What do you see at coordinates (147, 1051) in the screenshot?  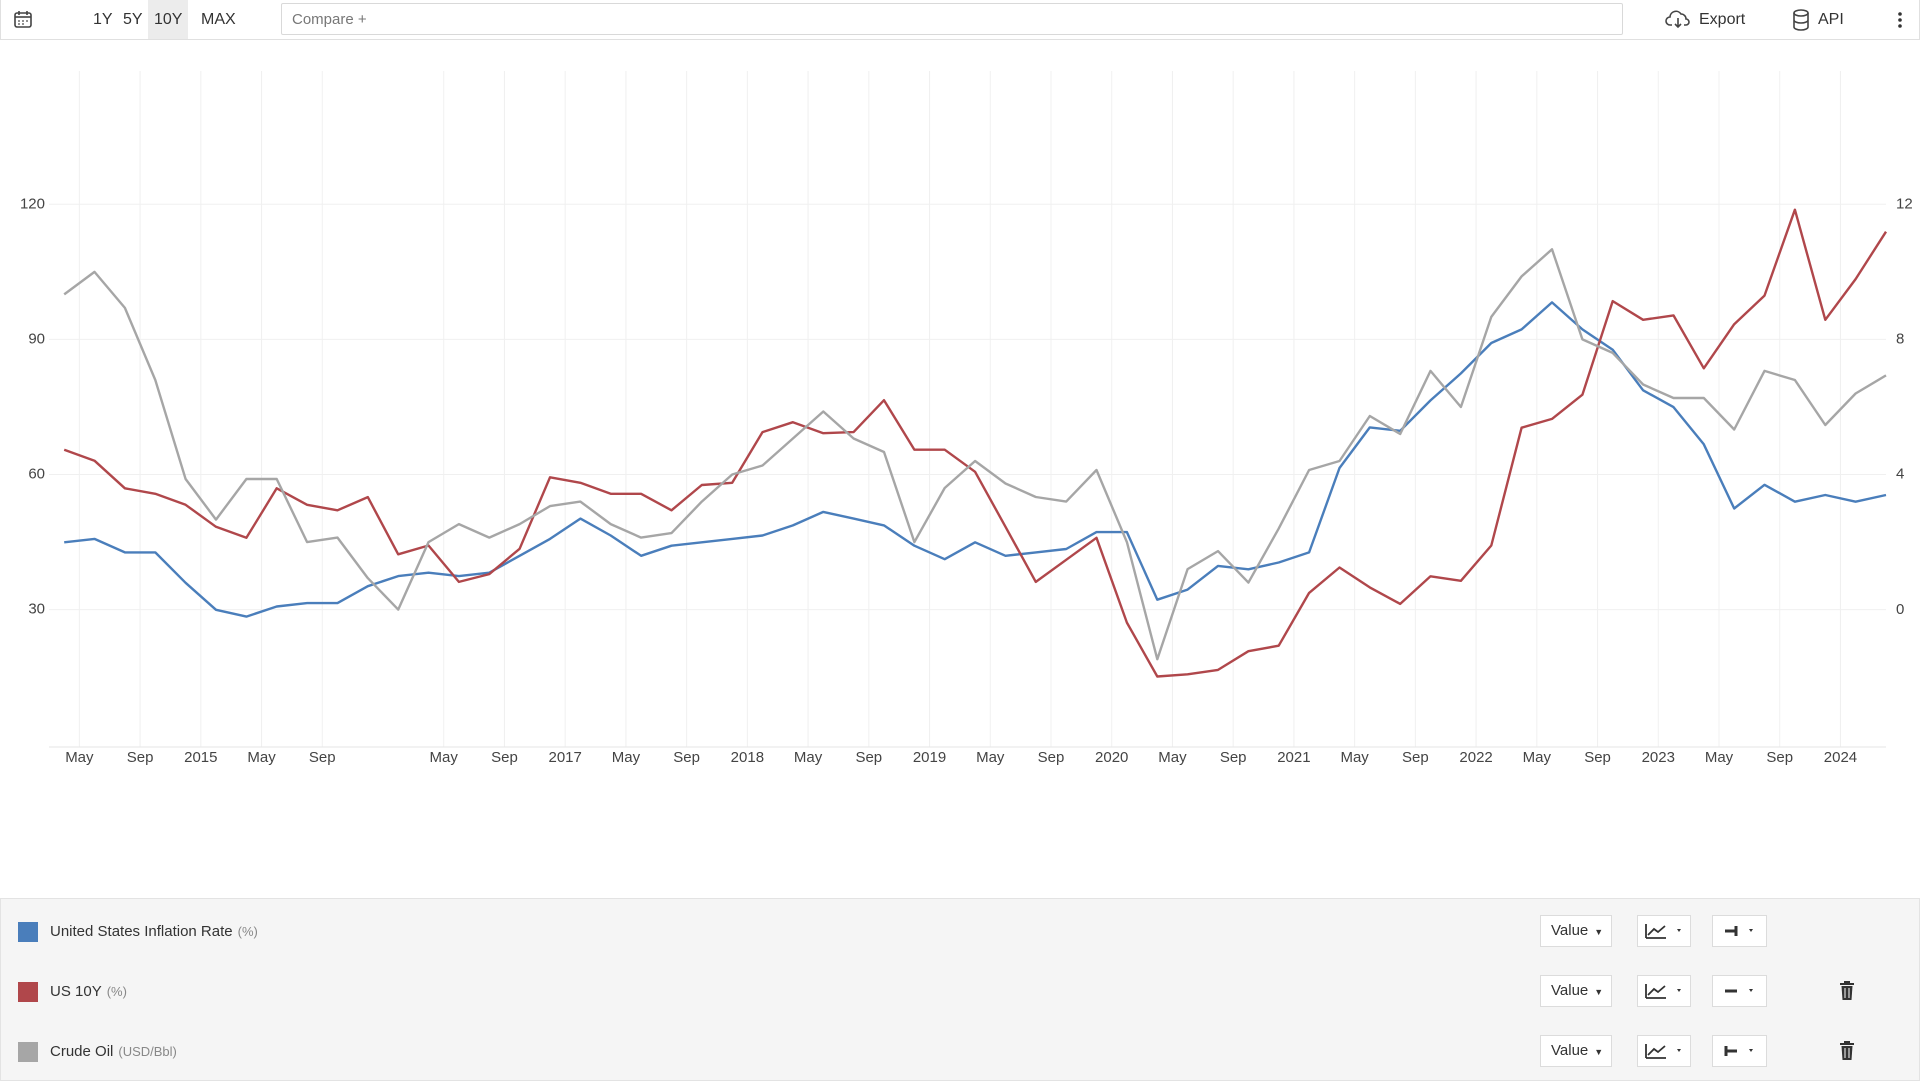 I see `series-unit: (USD/Bbl)` at bounding box center [147, 1051].